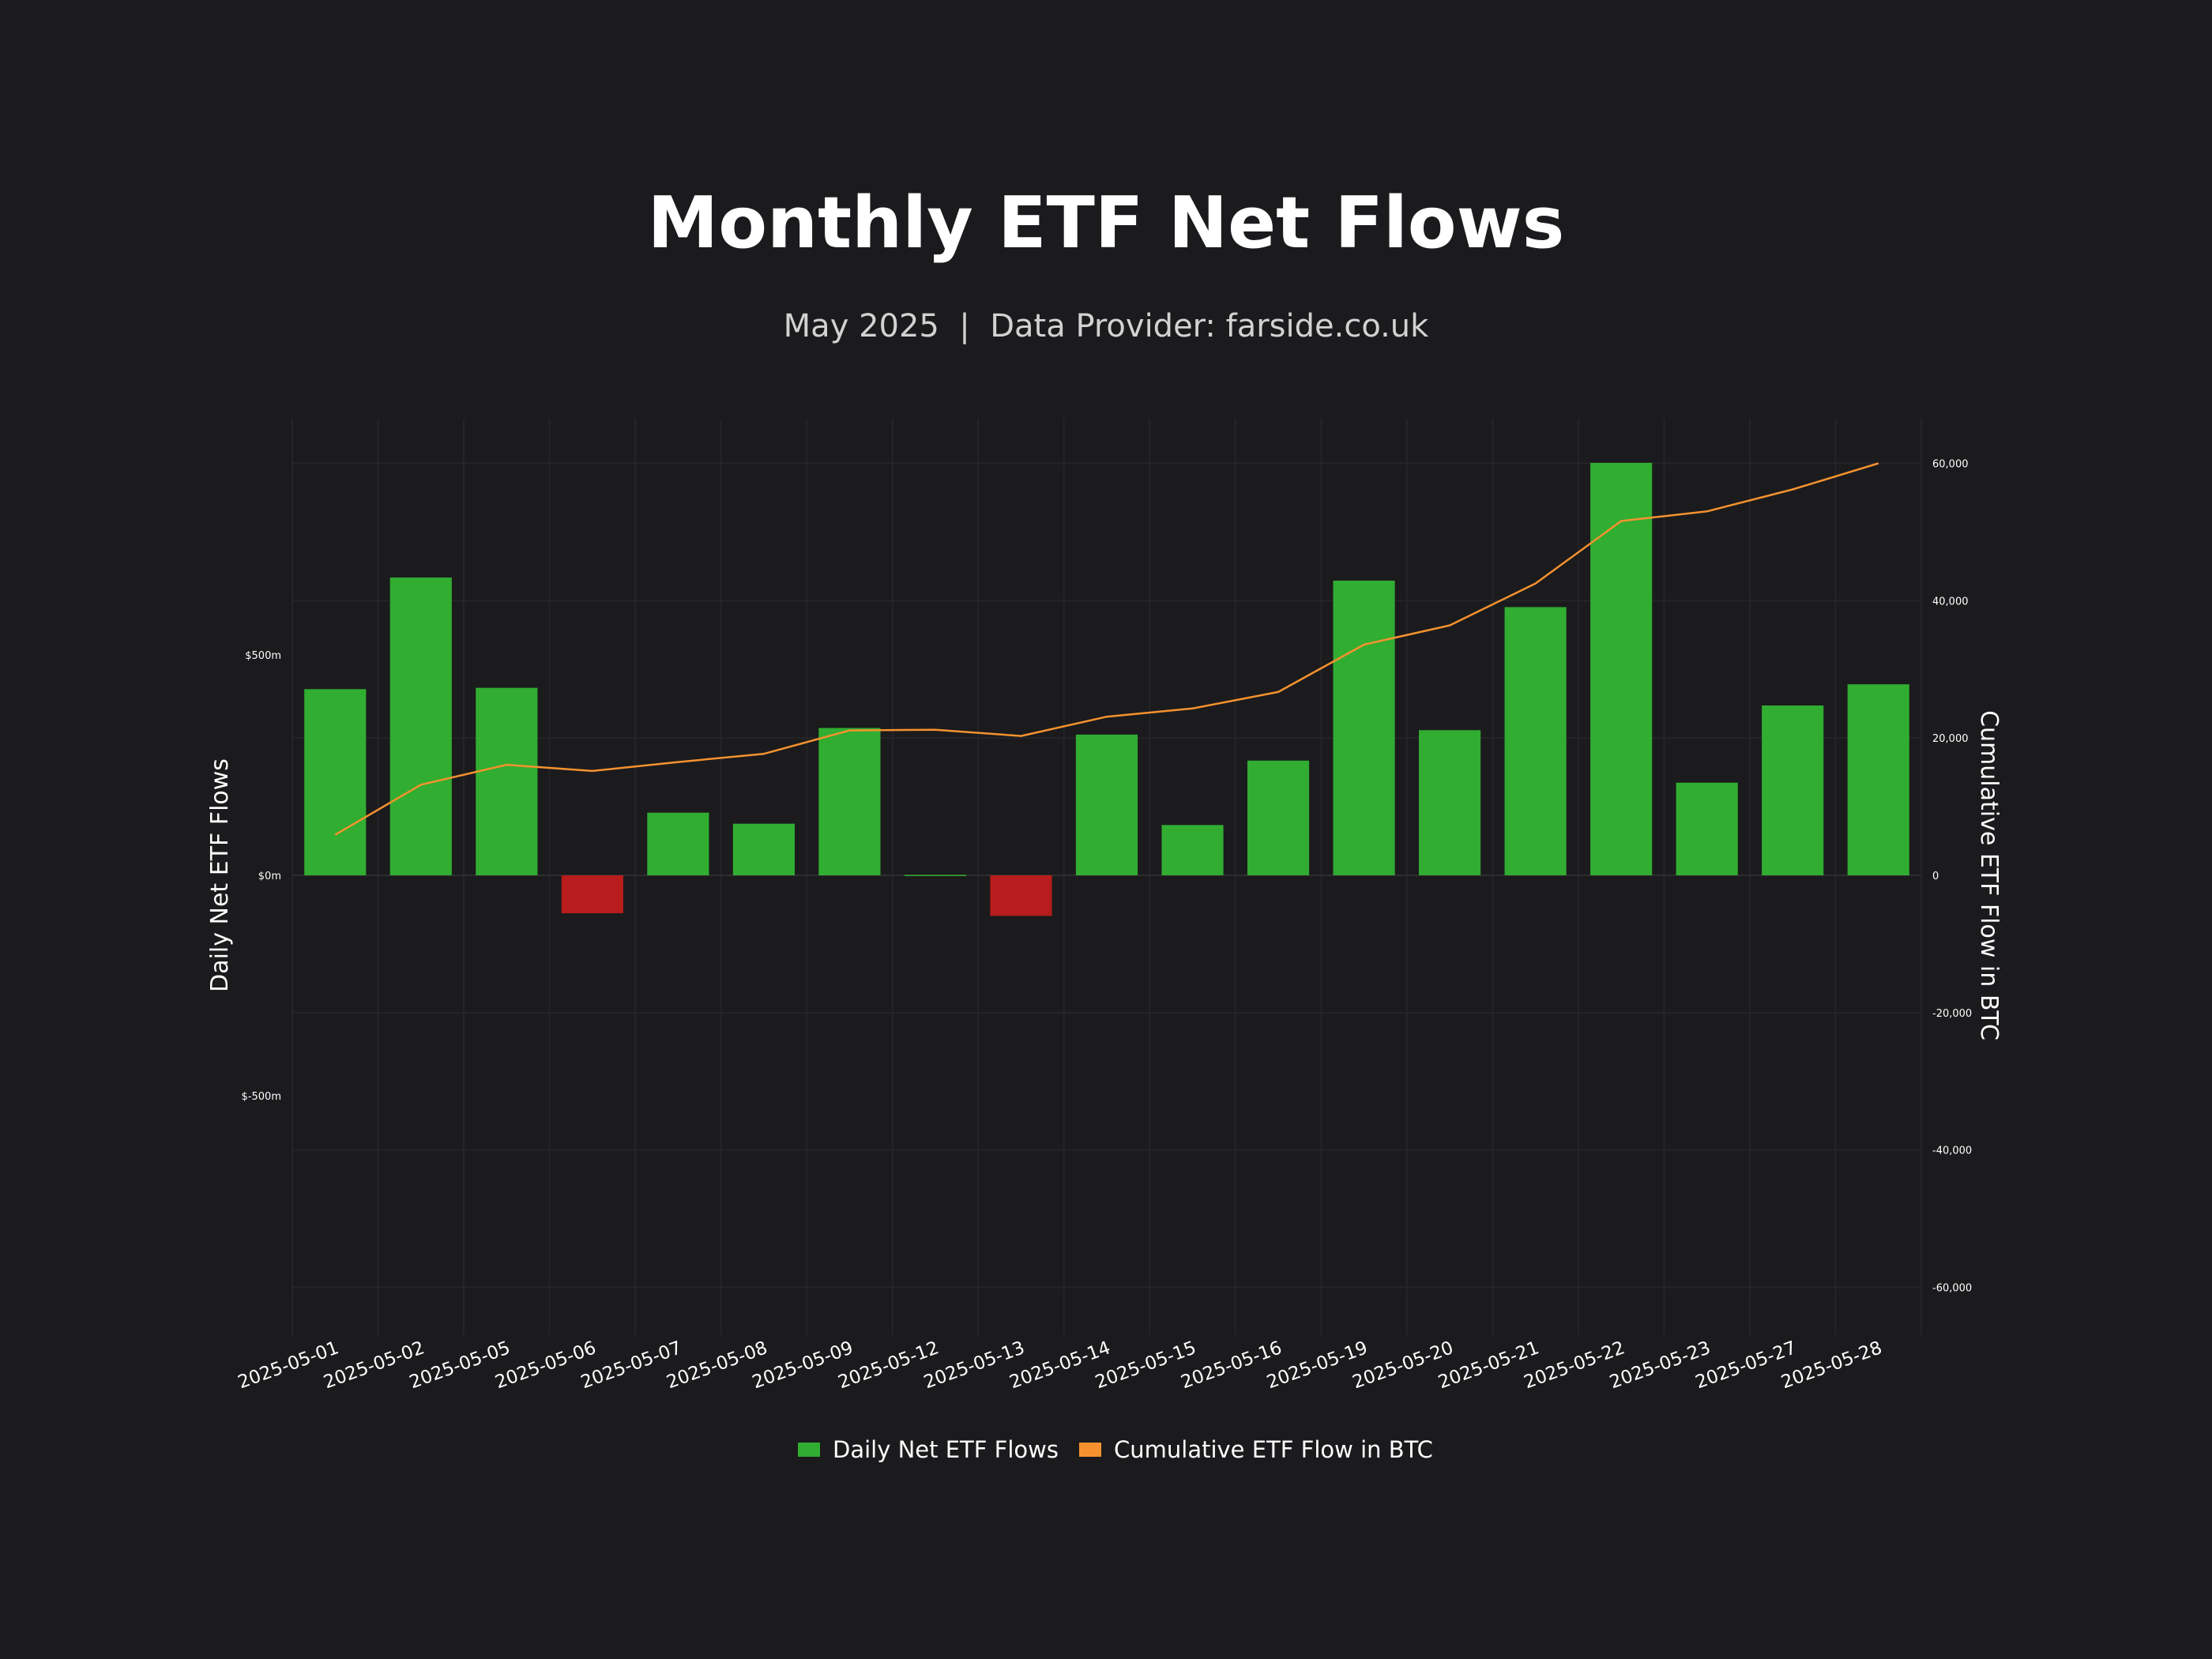  I want to click on left-tick-label: $500m, so click(263, 656).